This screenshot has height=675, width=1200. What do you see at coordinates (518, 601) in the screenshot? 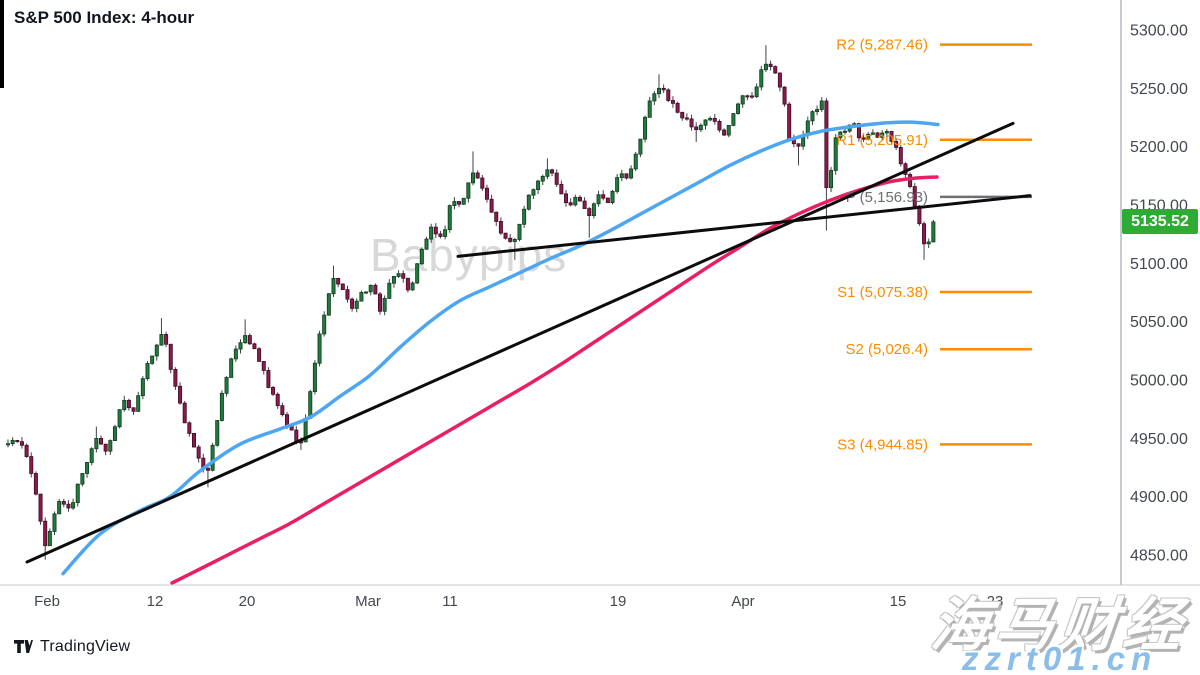
I see `time-axis: Feb 12 20 Mar 11 19 Apr 15 23` at bounding box center [518, 601].